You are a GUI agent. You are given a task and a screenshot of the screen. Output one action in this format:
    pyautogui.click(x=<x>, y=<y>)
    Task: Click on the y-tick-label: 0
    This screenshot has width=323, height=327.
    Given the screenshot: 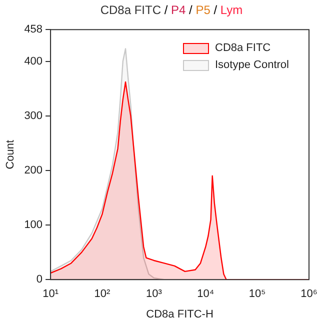 What is the action you would take?
    pyautogui.click(x=39, y=280)
    